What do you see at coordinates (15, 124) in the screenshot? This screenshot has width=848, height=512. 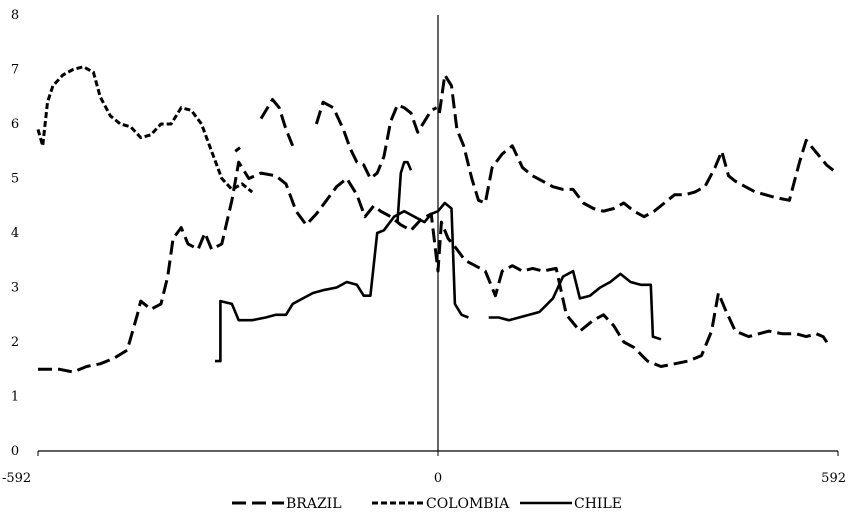 I see `y-tick-label: 6` at bounding box center [15, 124].